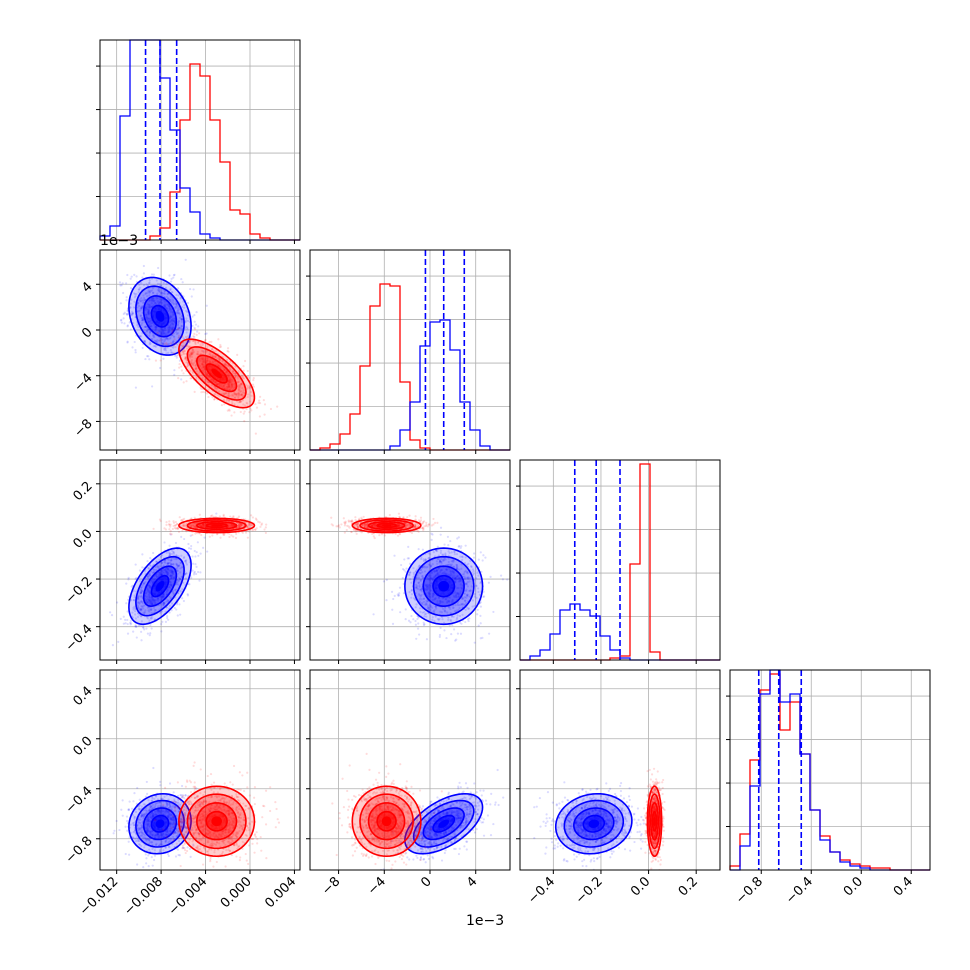 The width and height of the screenshot is (970, 970). I want to click on scatter-p1-p2, so click(198, 346).